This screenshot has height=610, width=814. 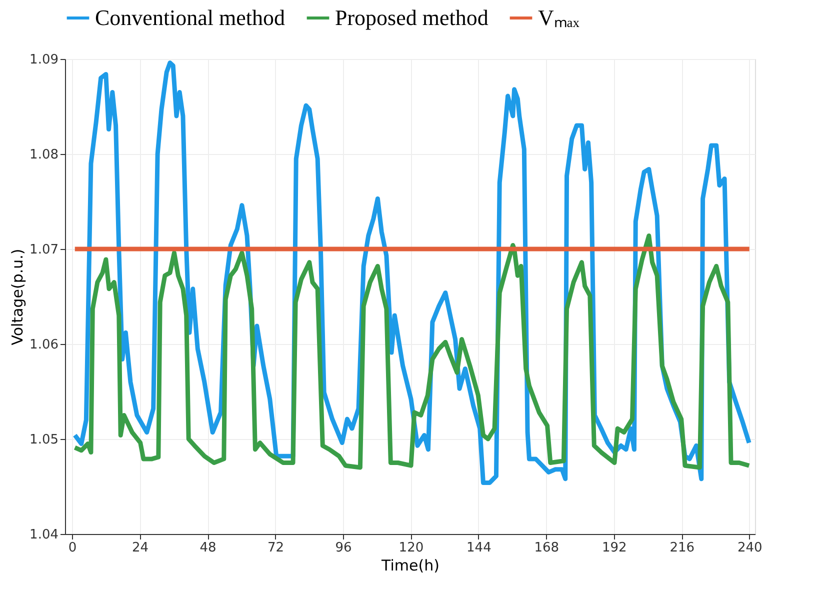 What do you see at coordinates (208, 548) in the screenshot?
I see `x-tick-label: 48` at bounding box center [208, 548].